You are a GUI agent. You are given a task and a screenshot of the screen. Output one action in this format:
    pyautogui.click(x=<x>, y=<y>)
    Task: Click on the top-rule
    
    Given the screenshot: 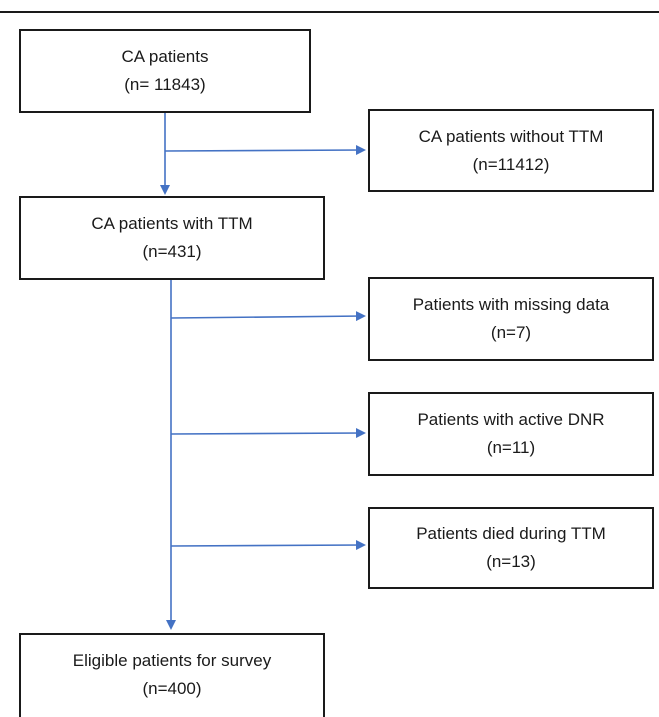 What is the action you would take?
    pyautogui.click(x=329, y=12)
    